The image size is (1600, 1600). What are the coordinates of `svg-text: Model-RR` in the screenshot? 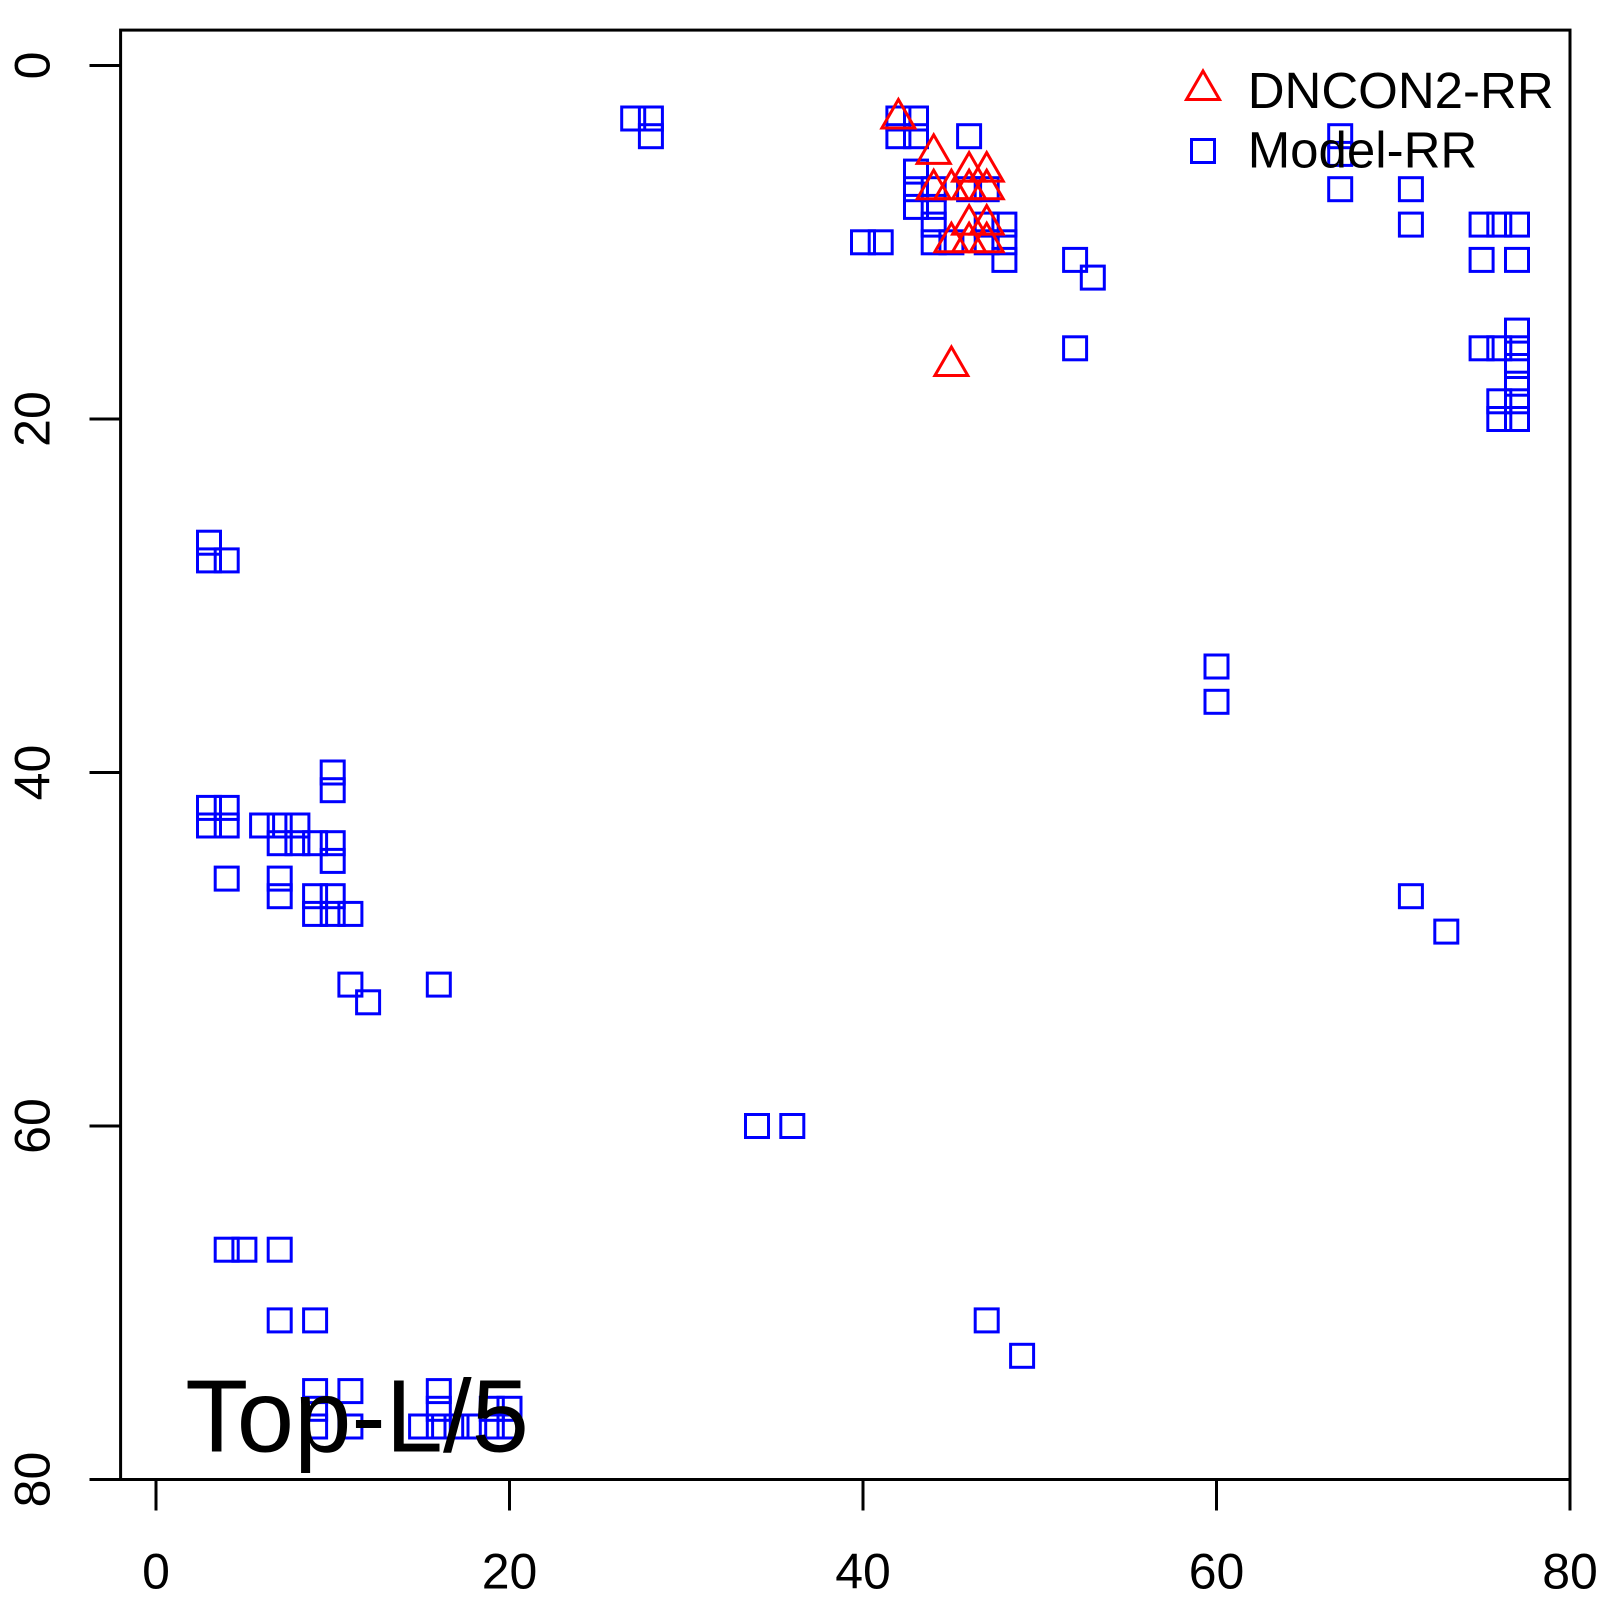 It's located at (1363, 150).